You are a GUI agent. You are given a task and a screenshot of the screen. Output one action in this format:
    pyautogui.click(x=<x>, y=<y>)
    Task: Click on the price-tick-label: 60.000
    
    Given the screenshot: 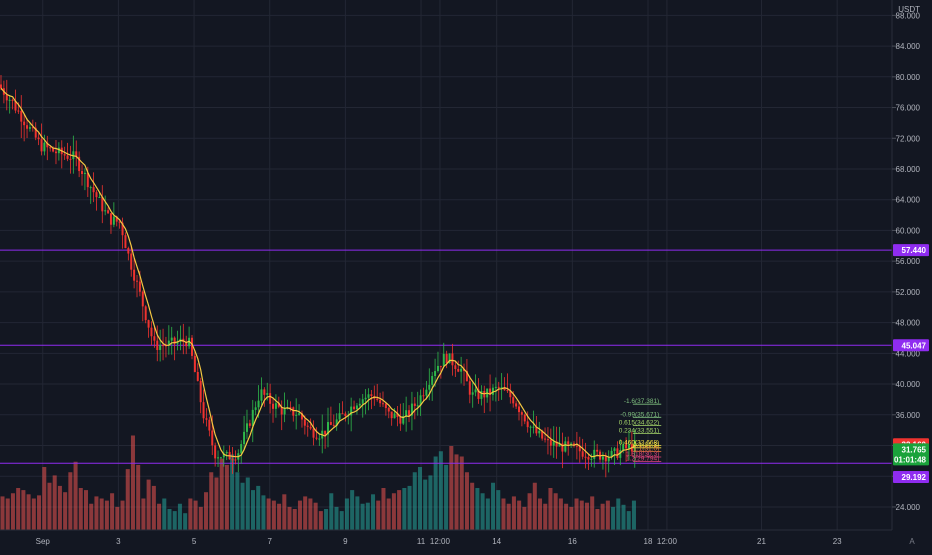 What is the action you would take?
    pyautogui.click(x=908, y=230)
    